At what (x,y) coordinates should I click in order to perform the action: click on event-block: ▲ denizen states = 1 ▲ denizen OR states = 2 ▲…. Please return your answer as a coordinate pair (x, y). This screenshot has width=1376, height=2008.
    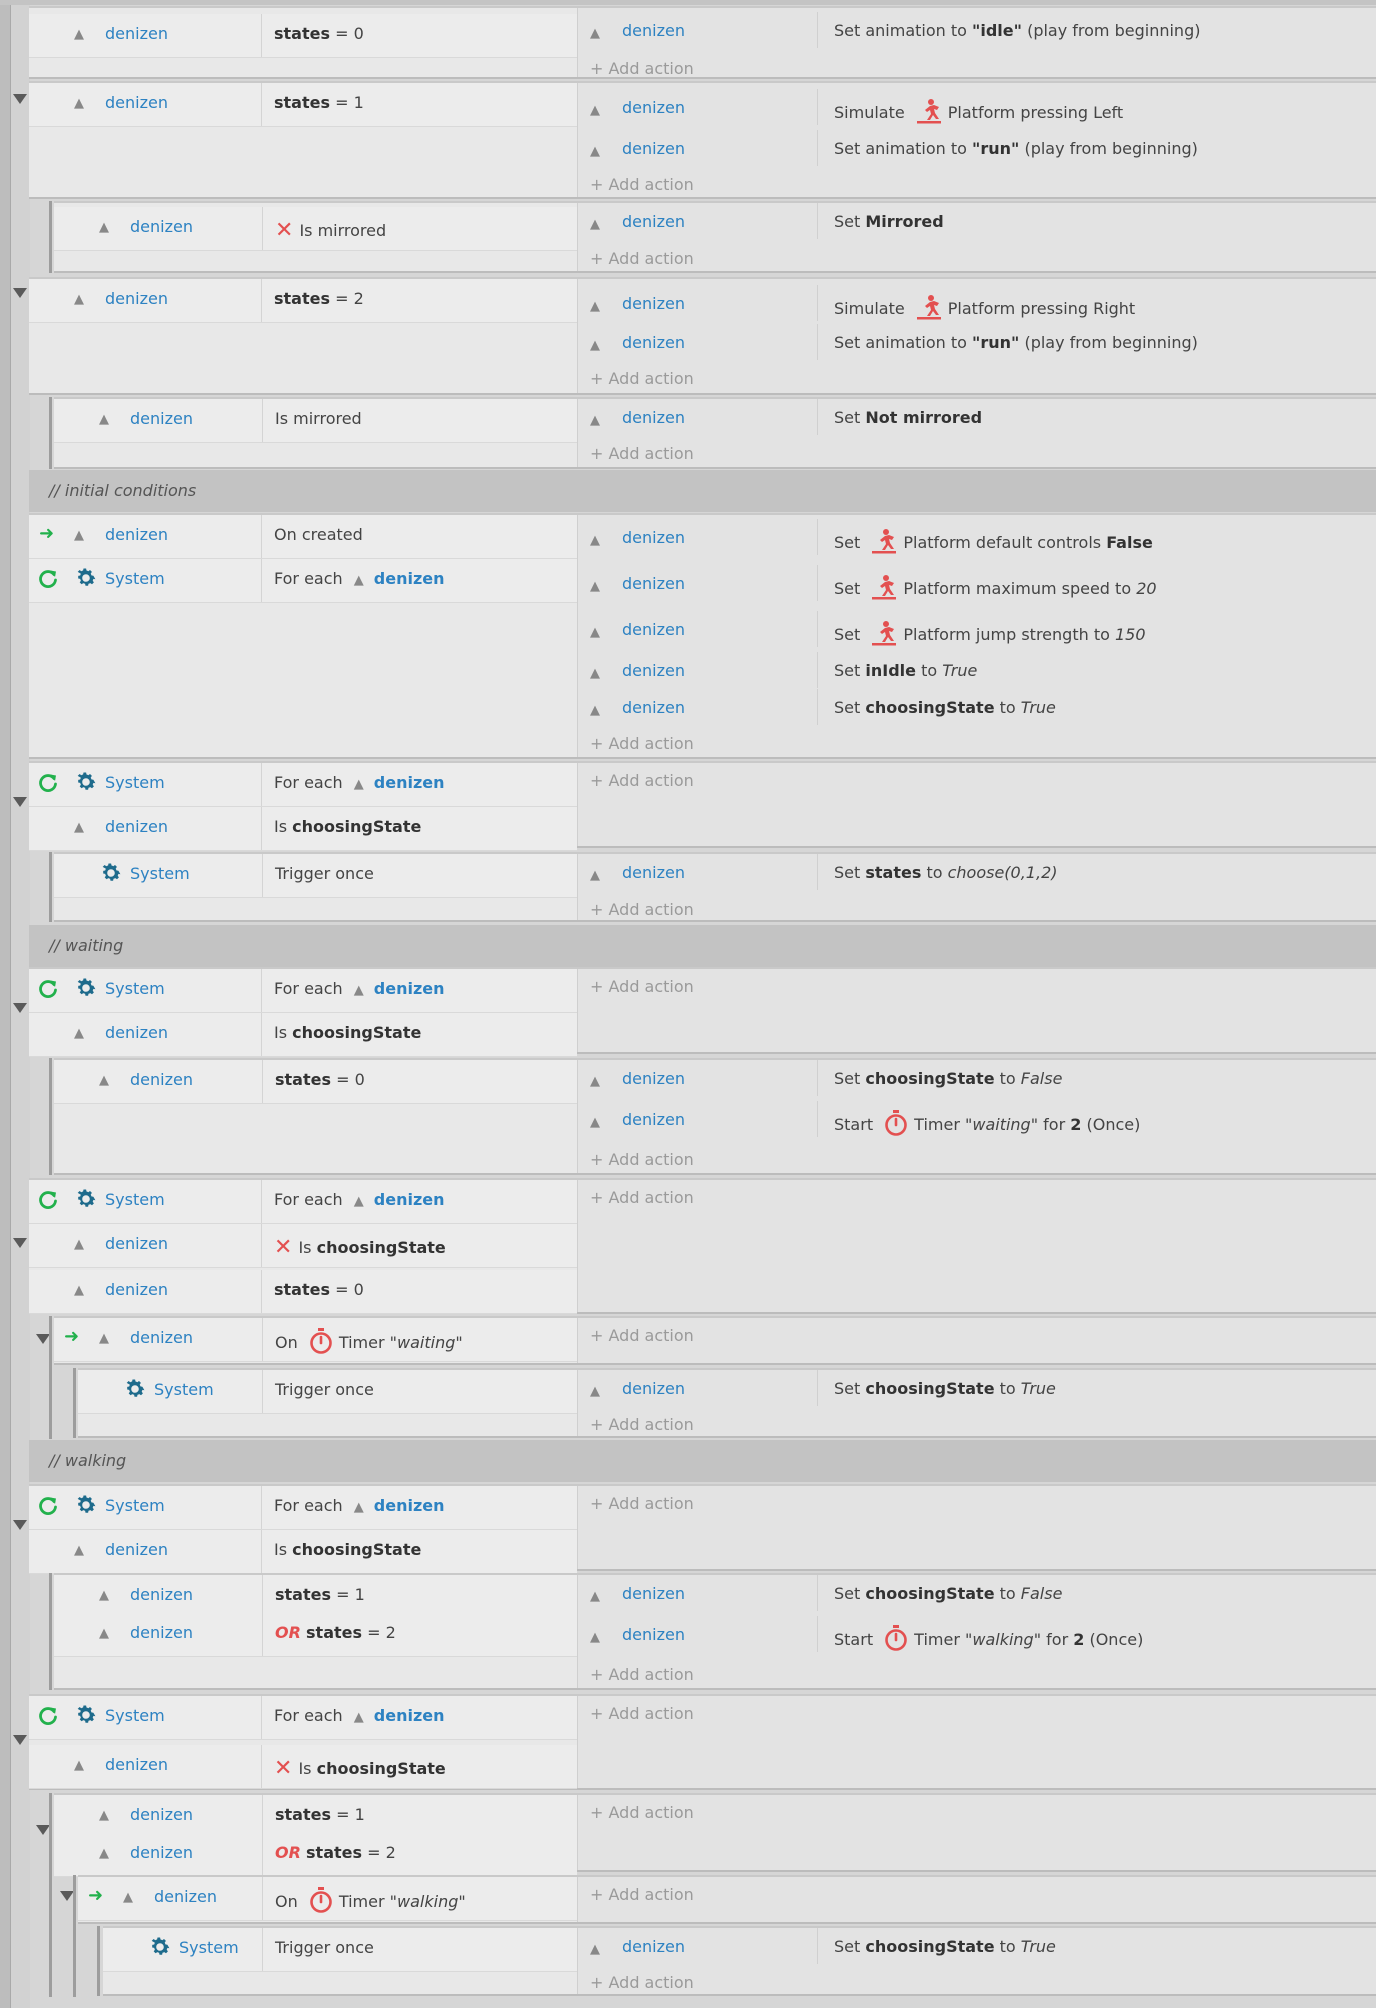
    Looking at the image, I should click on (715, 1631).